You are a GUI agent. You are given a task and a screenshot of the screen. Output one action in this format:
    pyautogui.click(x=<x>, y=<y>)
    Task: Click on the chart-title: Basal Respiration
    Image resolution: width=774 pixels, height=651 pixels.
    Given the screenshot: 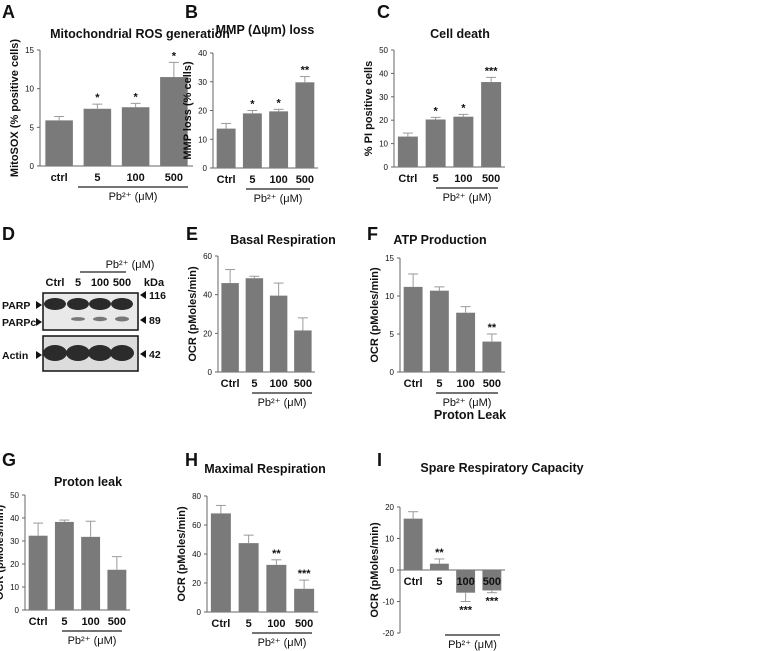 What is the action you would take?
    pyautogui.click(x=283, y=240)
    